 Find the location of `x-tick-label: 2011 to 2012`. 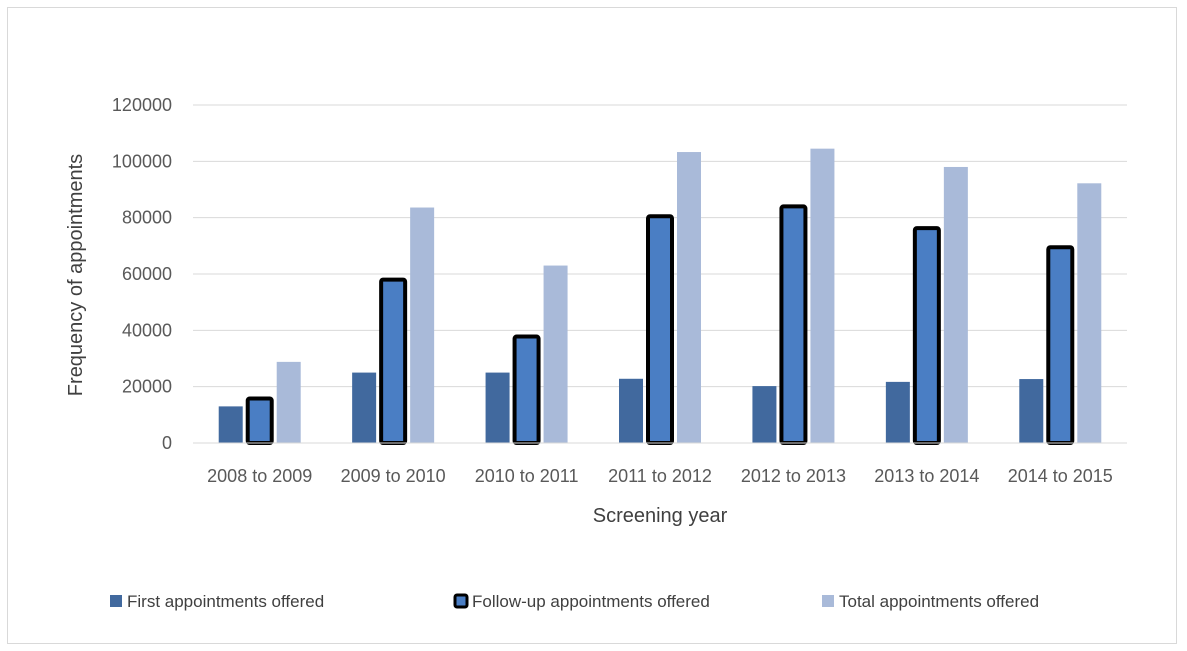

x-tick-label: 2011 to 2012 is located at coordinates (660, 476).